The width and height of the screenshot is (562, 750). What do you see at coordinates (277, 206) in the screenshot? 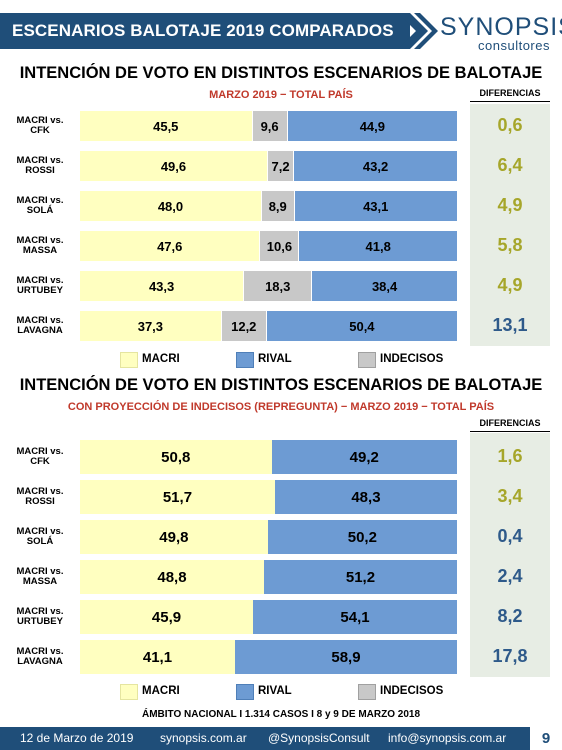
I see `bar-segment-undecided: 8,9` at bounding box center [277, 206].